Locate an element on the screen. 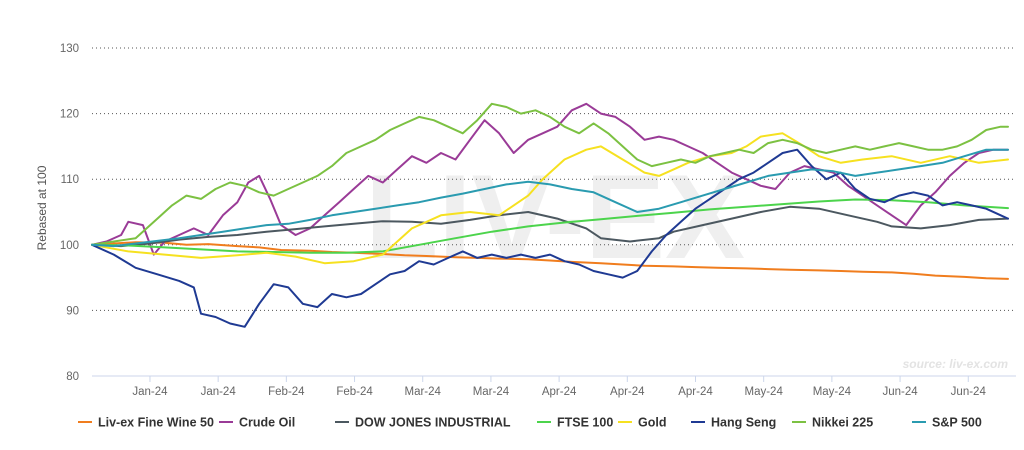 This screenshot has width=1024, height=450. legend-label: Liv-ex Fine Wine 50 is located at coordinates (156, 423).